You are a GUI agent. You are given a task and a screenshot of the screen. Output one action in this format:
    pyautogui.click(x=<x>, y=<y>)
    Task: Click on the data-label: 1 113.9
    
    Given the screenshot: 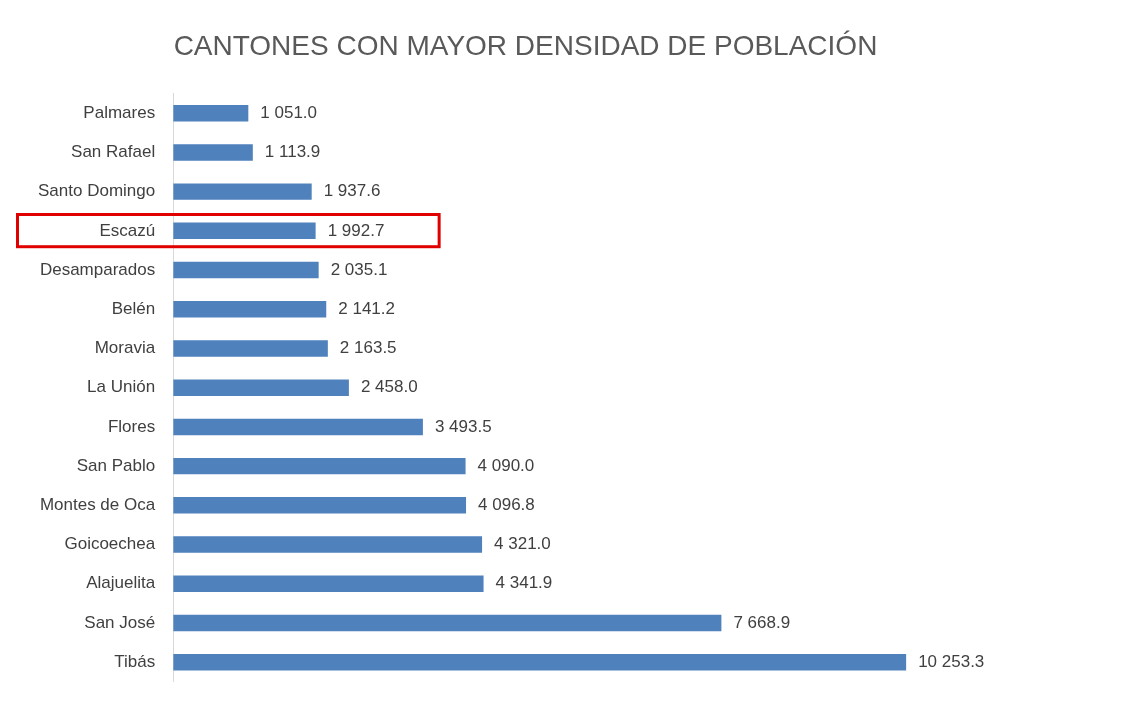 What is the action you would take?
    pyautogui.click(x=292, y=152)
    